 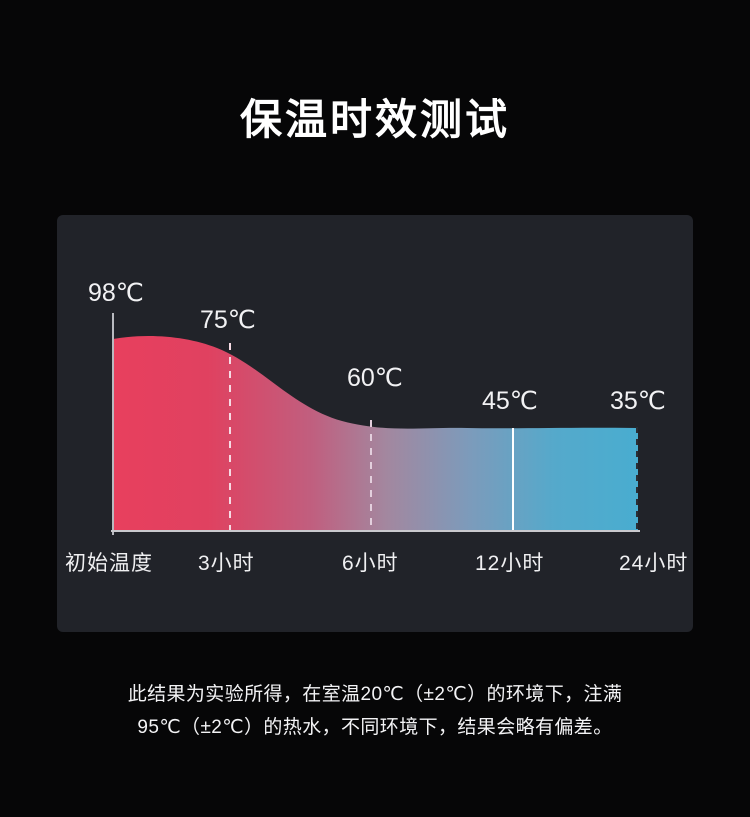 I want to click on marker-line-12h, so click(x=513, y=479).